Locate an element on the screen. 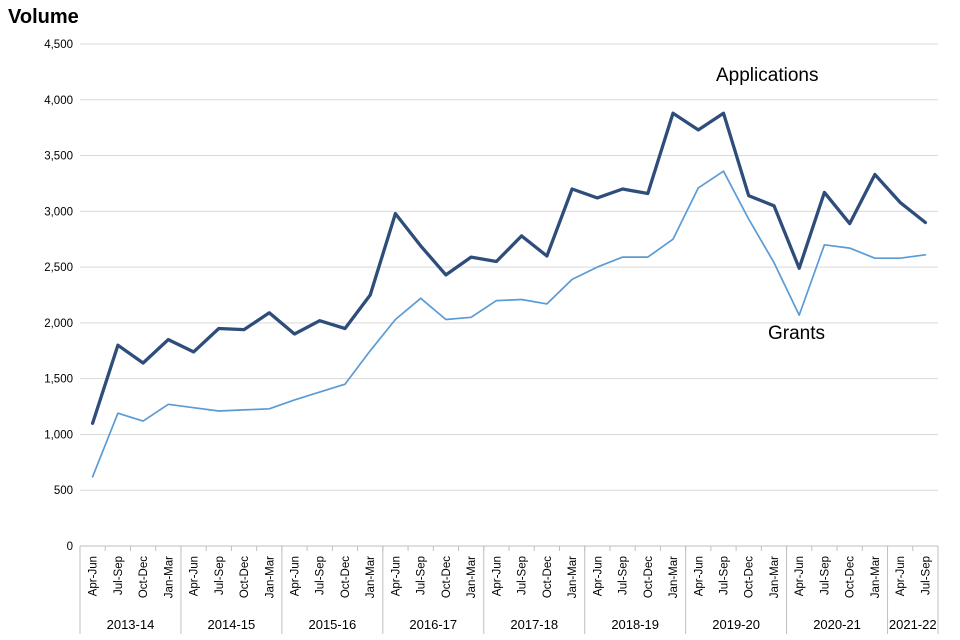  year-label: 2021-22 is located at coordinates (913, 624).